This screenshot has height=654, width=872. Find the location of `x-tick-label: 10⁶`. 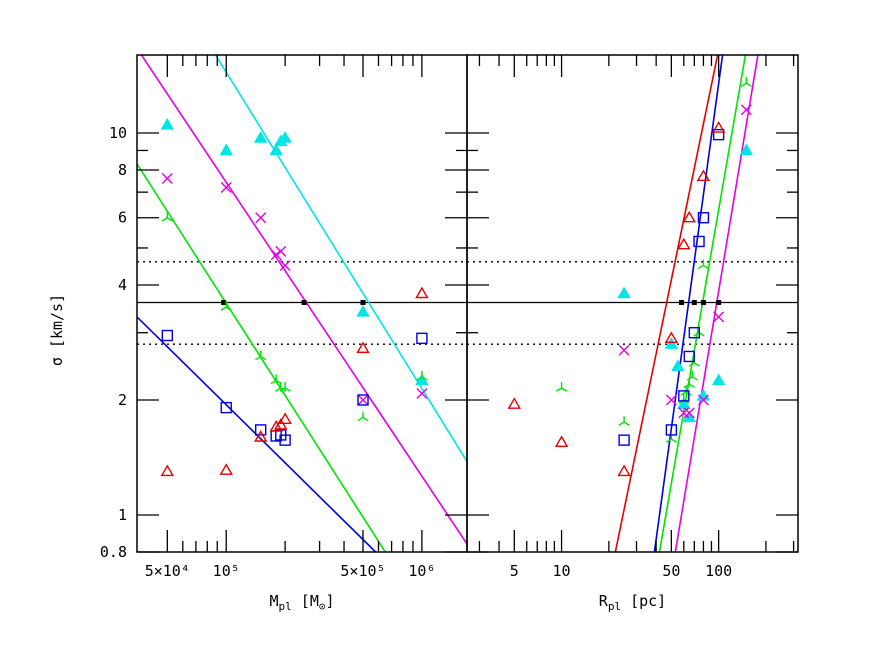

x-tick-label: 10⁶ is located at coordinates (421, 571).